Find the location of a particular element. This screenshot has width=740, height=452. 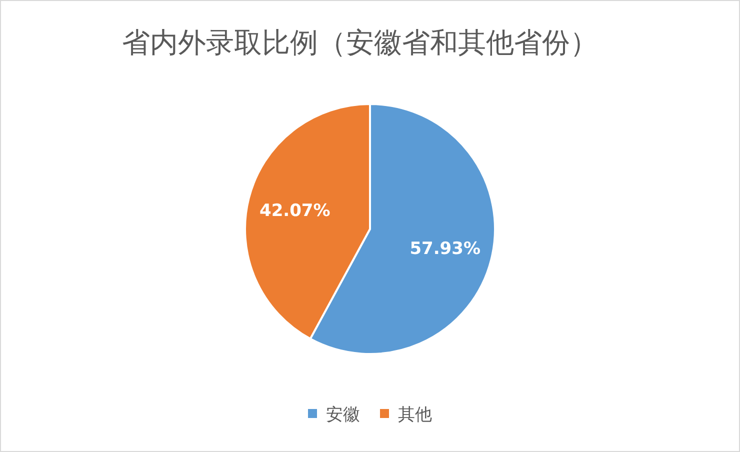

legend-label: 安徽 is located at coordinates (343, 415).